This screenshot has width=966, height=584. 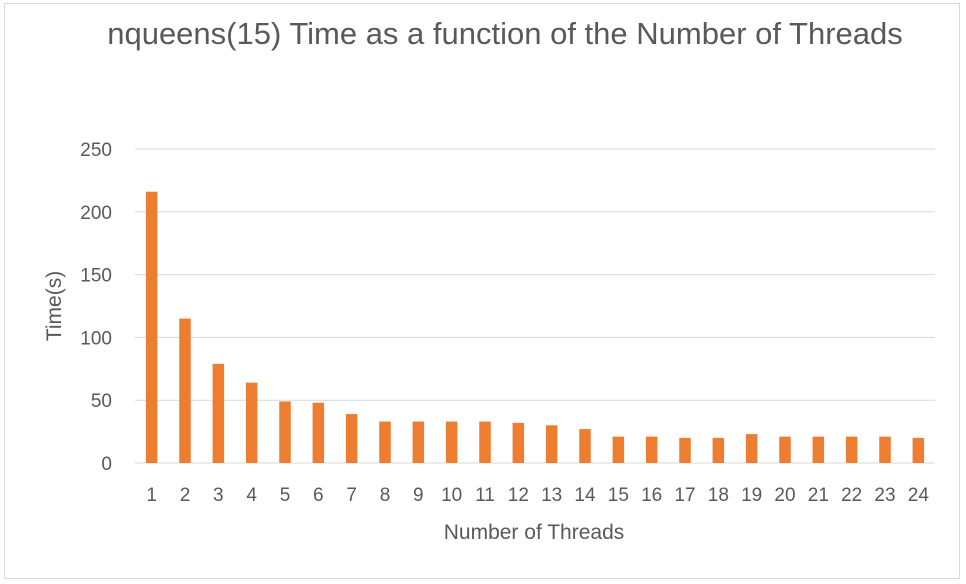 I want to click on y-tick-label: 150, so click(x=96, y=276).